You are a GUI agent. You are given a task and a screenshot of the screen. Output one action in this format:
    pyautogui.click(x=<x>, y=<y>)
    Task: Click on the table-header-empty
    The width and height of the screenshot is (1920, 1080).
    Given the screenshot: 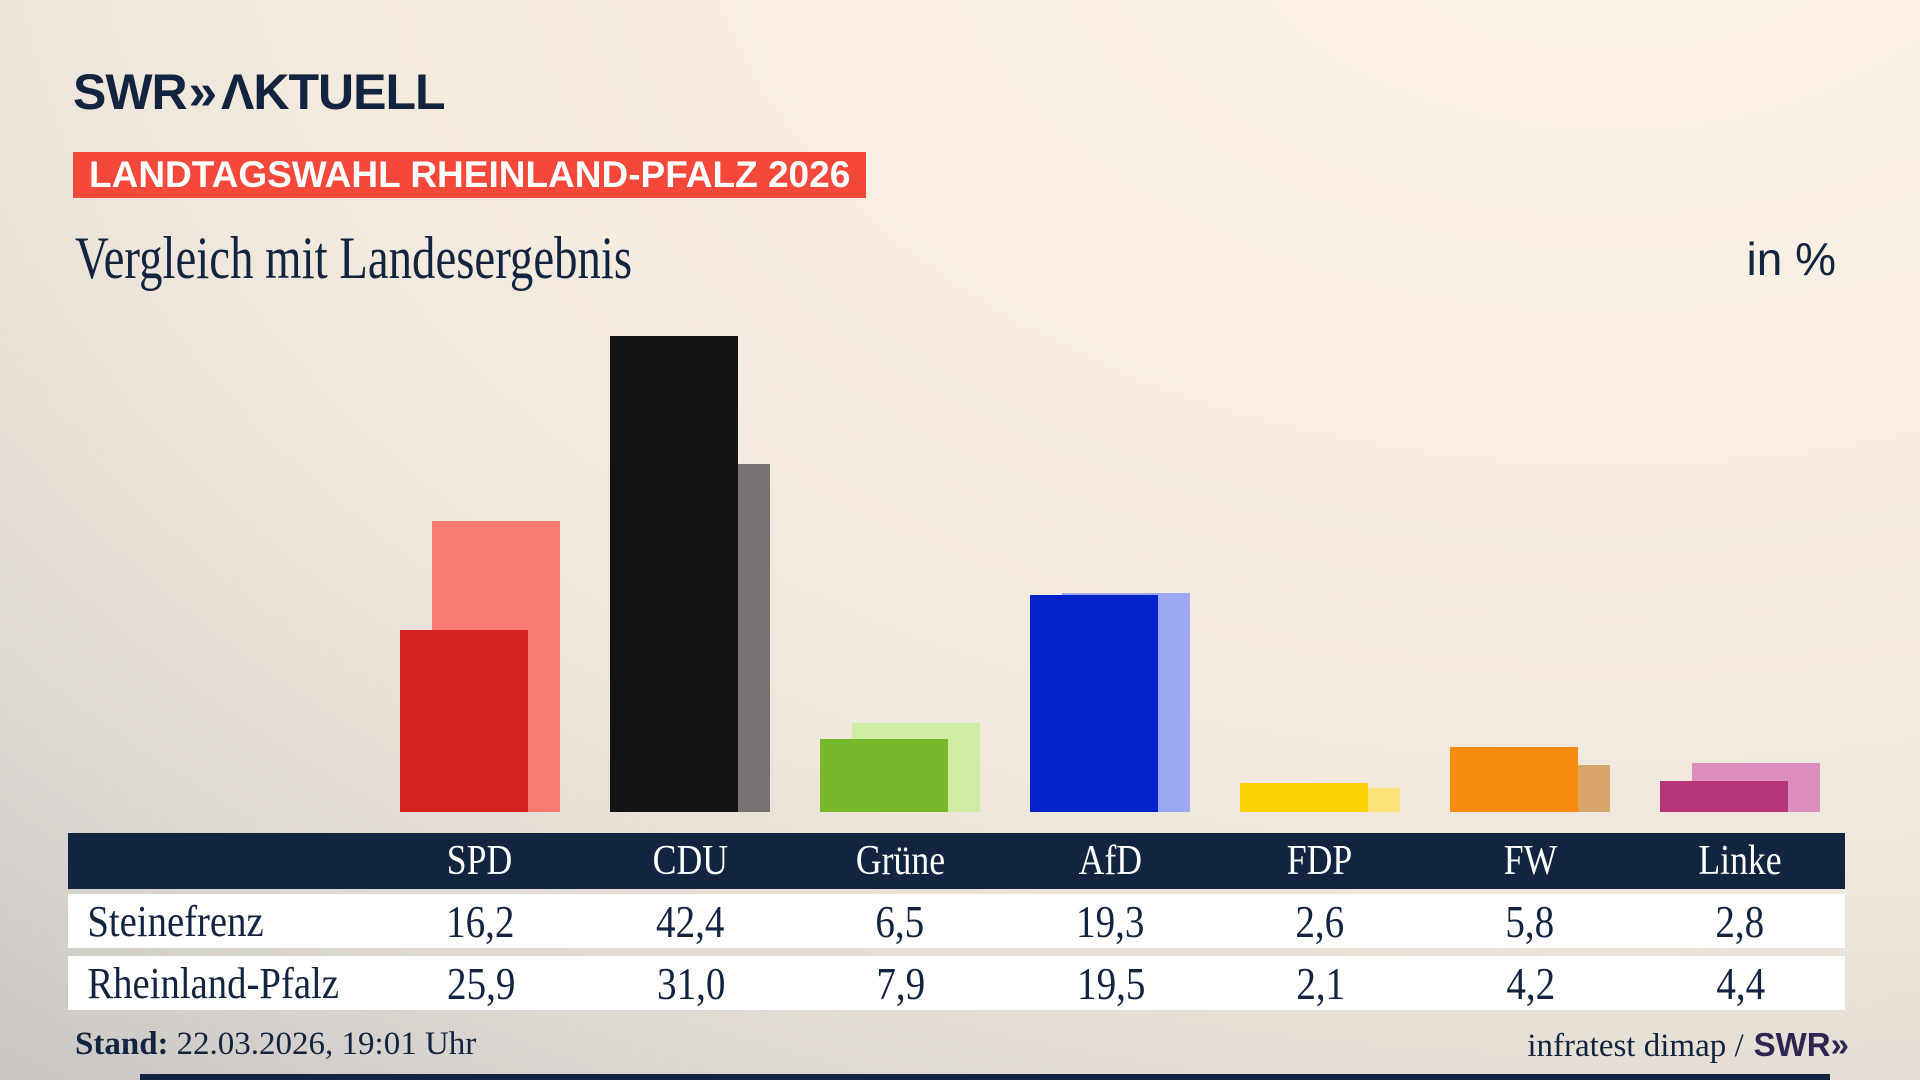 What is the action you would take?
    pyautogui.click(x=203, y=861)
    